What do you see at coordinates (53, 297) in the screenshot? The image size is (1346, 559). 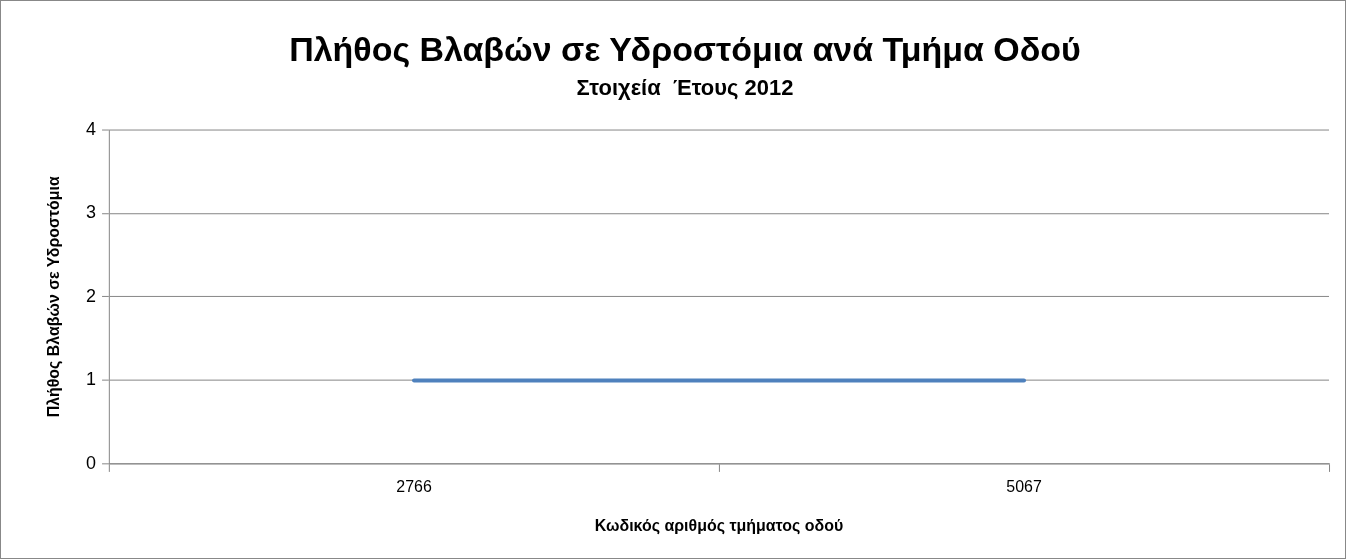 I see `y-axis-title: Πλήθος Βλαβών σε Υδροστόμια` at bounding box center [53, 297].